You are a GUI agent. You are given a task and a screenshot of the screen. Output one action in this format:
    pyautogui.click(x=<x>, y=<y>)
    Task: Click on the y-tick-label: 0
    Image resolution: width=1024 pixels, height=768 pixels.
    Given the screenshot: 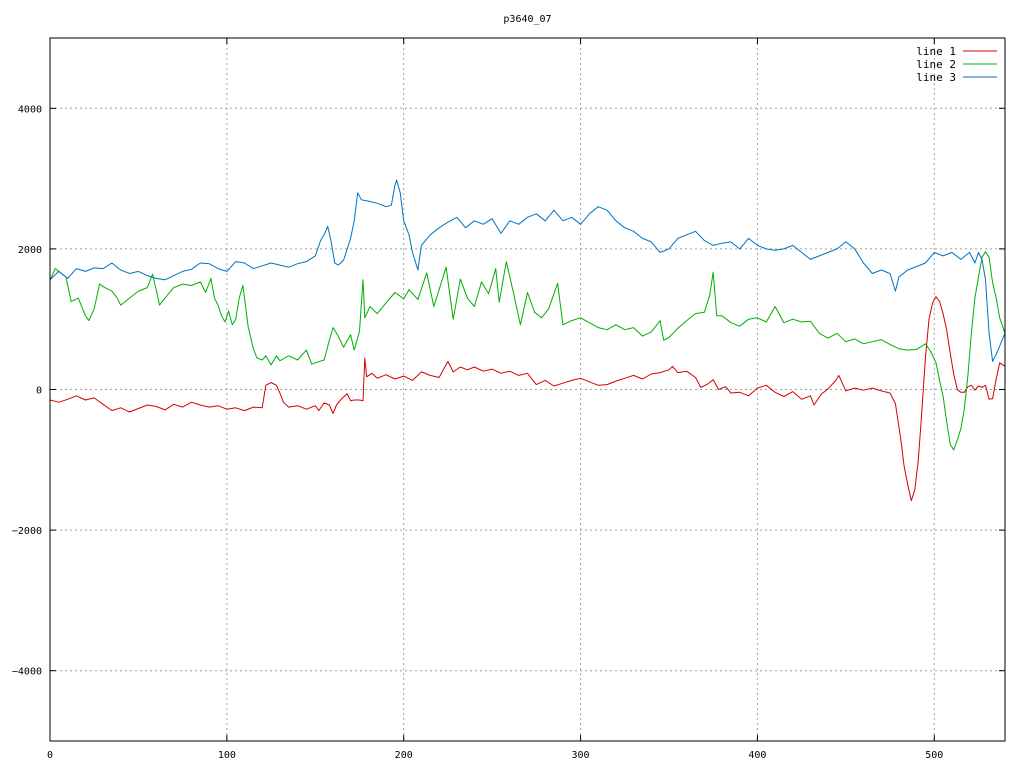 What is the action you would take?
    pyautogui.click(x=39, y=391)
    